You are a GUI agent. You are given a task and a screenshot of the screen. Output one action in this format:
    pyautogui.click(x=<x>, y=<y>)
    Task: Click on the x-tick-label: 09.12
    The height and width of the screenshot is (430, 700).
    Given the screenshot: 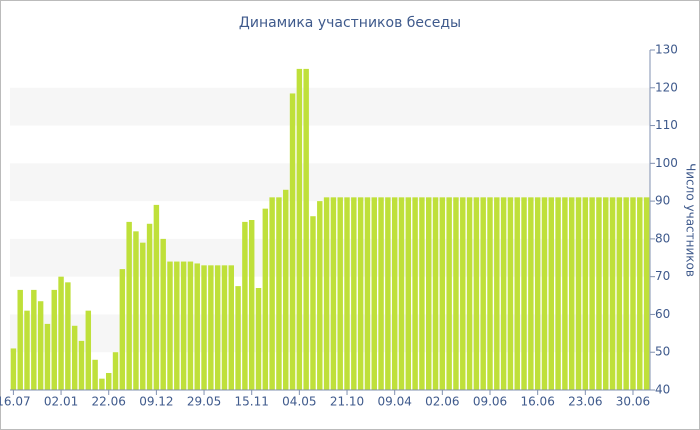 What is the action you would take?
    pyautogui.click(x=156, y=402)
    